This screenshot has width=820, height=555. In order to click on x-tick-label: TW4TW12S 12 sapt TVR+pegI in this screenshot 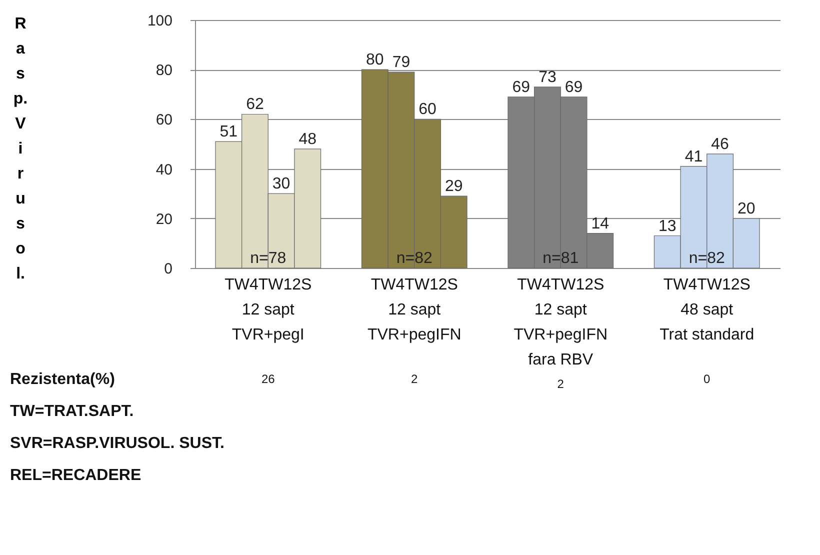, I will do `click(268, 310)`.